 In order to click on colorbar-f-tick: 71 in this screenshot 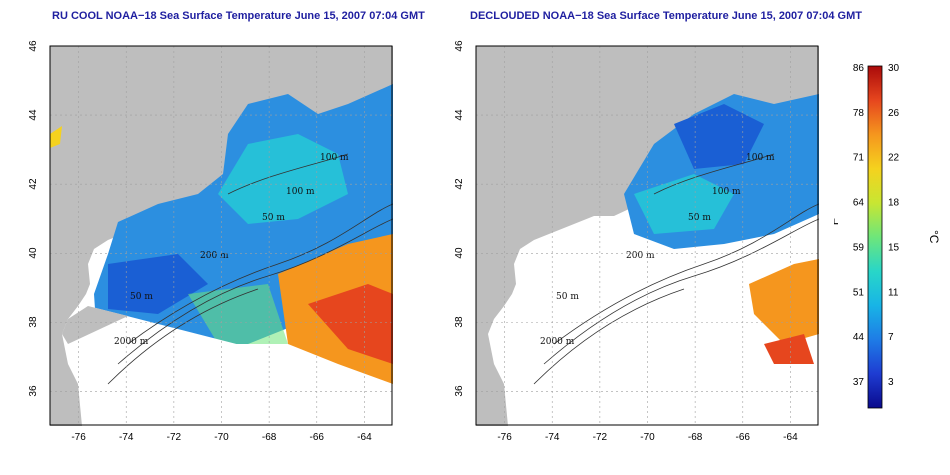, I will do `click(859, 158)`.